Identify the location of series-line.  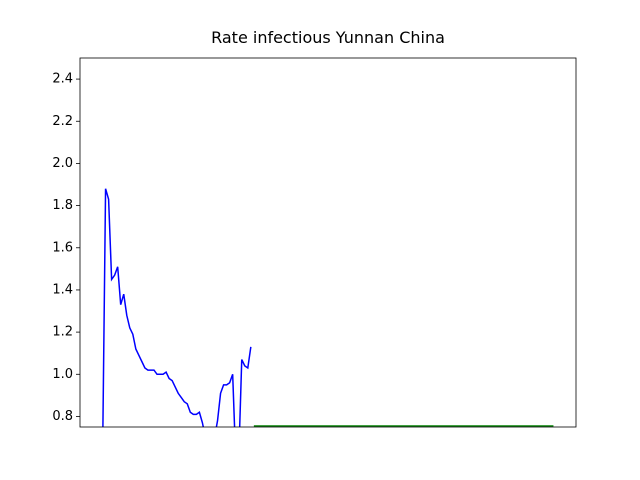
(177, 307).